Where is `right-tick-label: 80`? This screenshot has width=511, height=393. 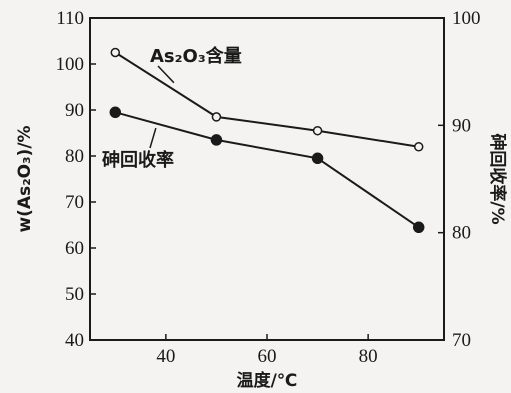 right-tick-label: 80 is located at coordinates (461, 233).